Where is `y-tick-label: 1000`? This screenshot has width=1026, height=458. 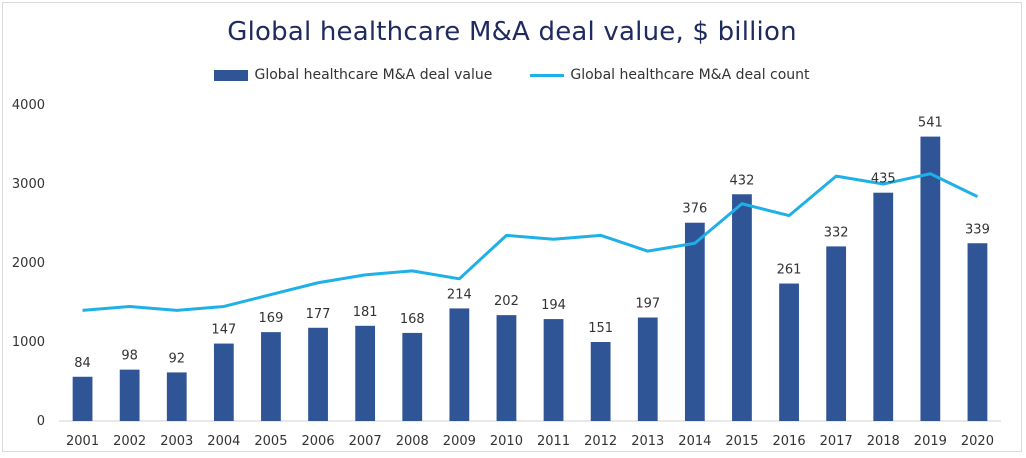 y-tick-label: 1000 is located at coordinates (28, 342).